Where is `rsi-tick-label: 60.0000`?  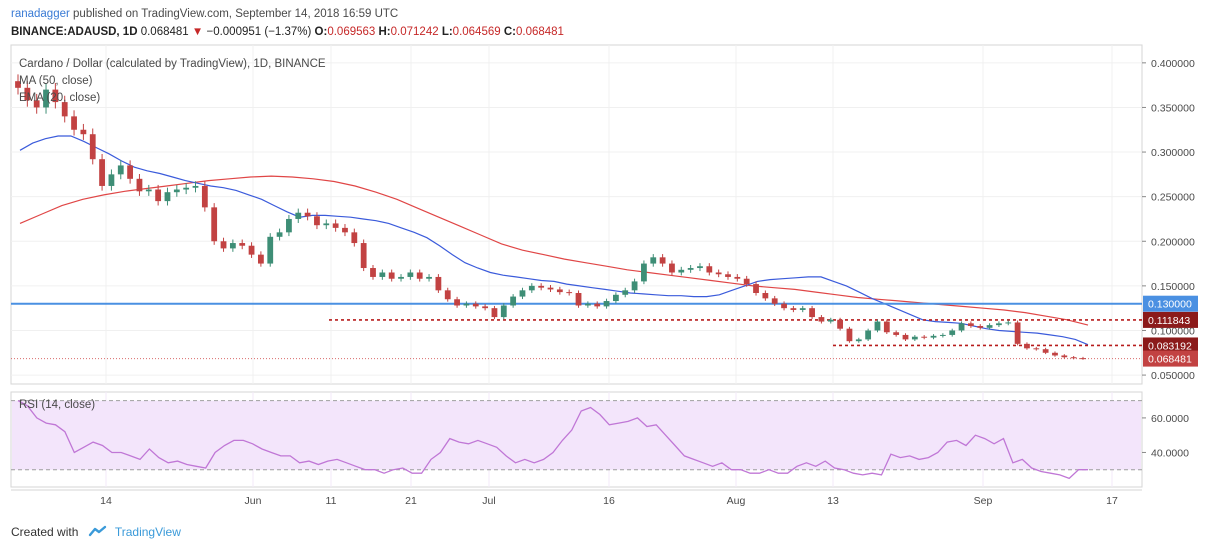 rsi-tick-label: 60.0000 is located at coordinates (1170, 419).